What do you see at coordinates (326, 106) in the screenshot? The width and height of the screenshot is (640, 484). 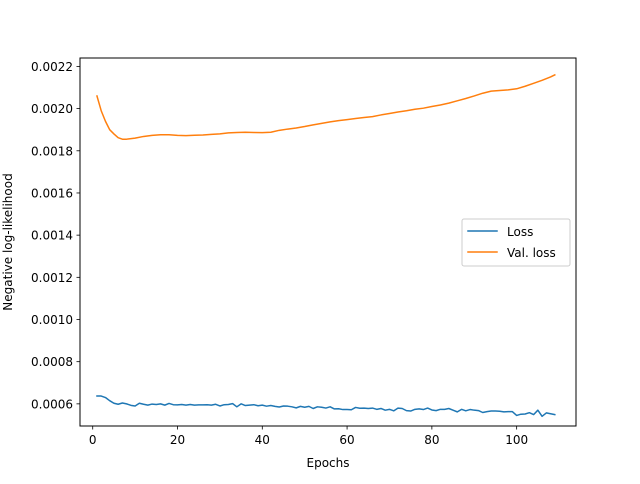 I see `series-line-val-loss` at bounding box center [326, 106].